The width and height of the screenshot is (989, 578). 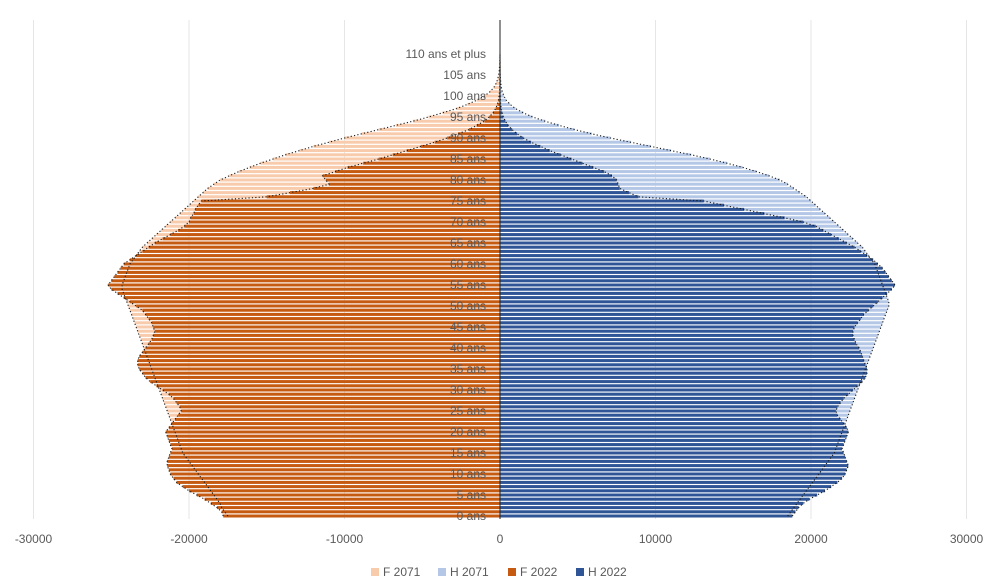 What do you see at coordinates (468, 264) in the screenshot?
I see `age-label: 60 ans` at bounding box center [468, 264].